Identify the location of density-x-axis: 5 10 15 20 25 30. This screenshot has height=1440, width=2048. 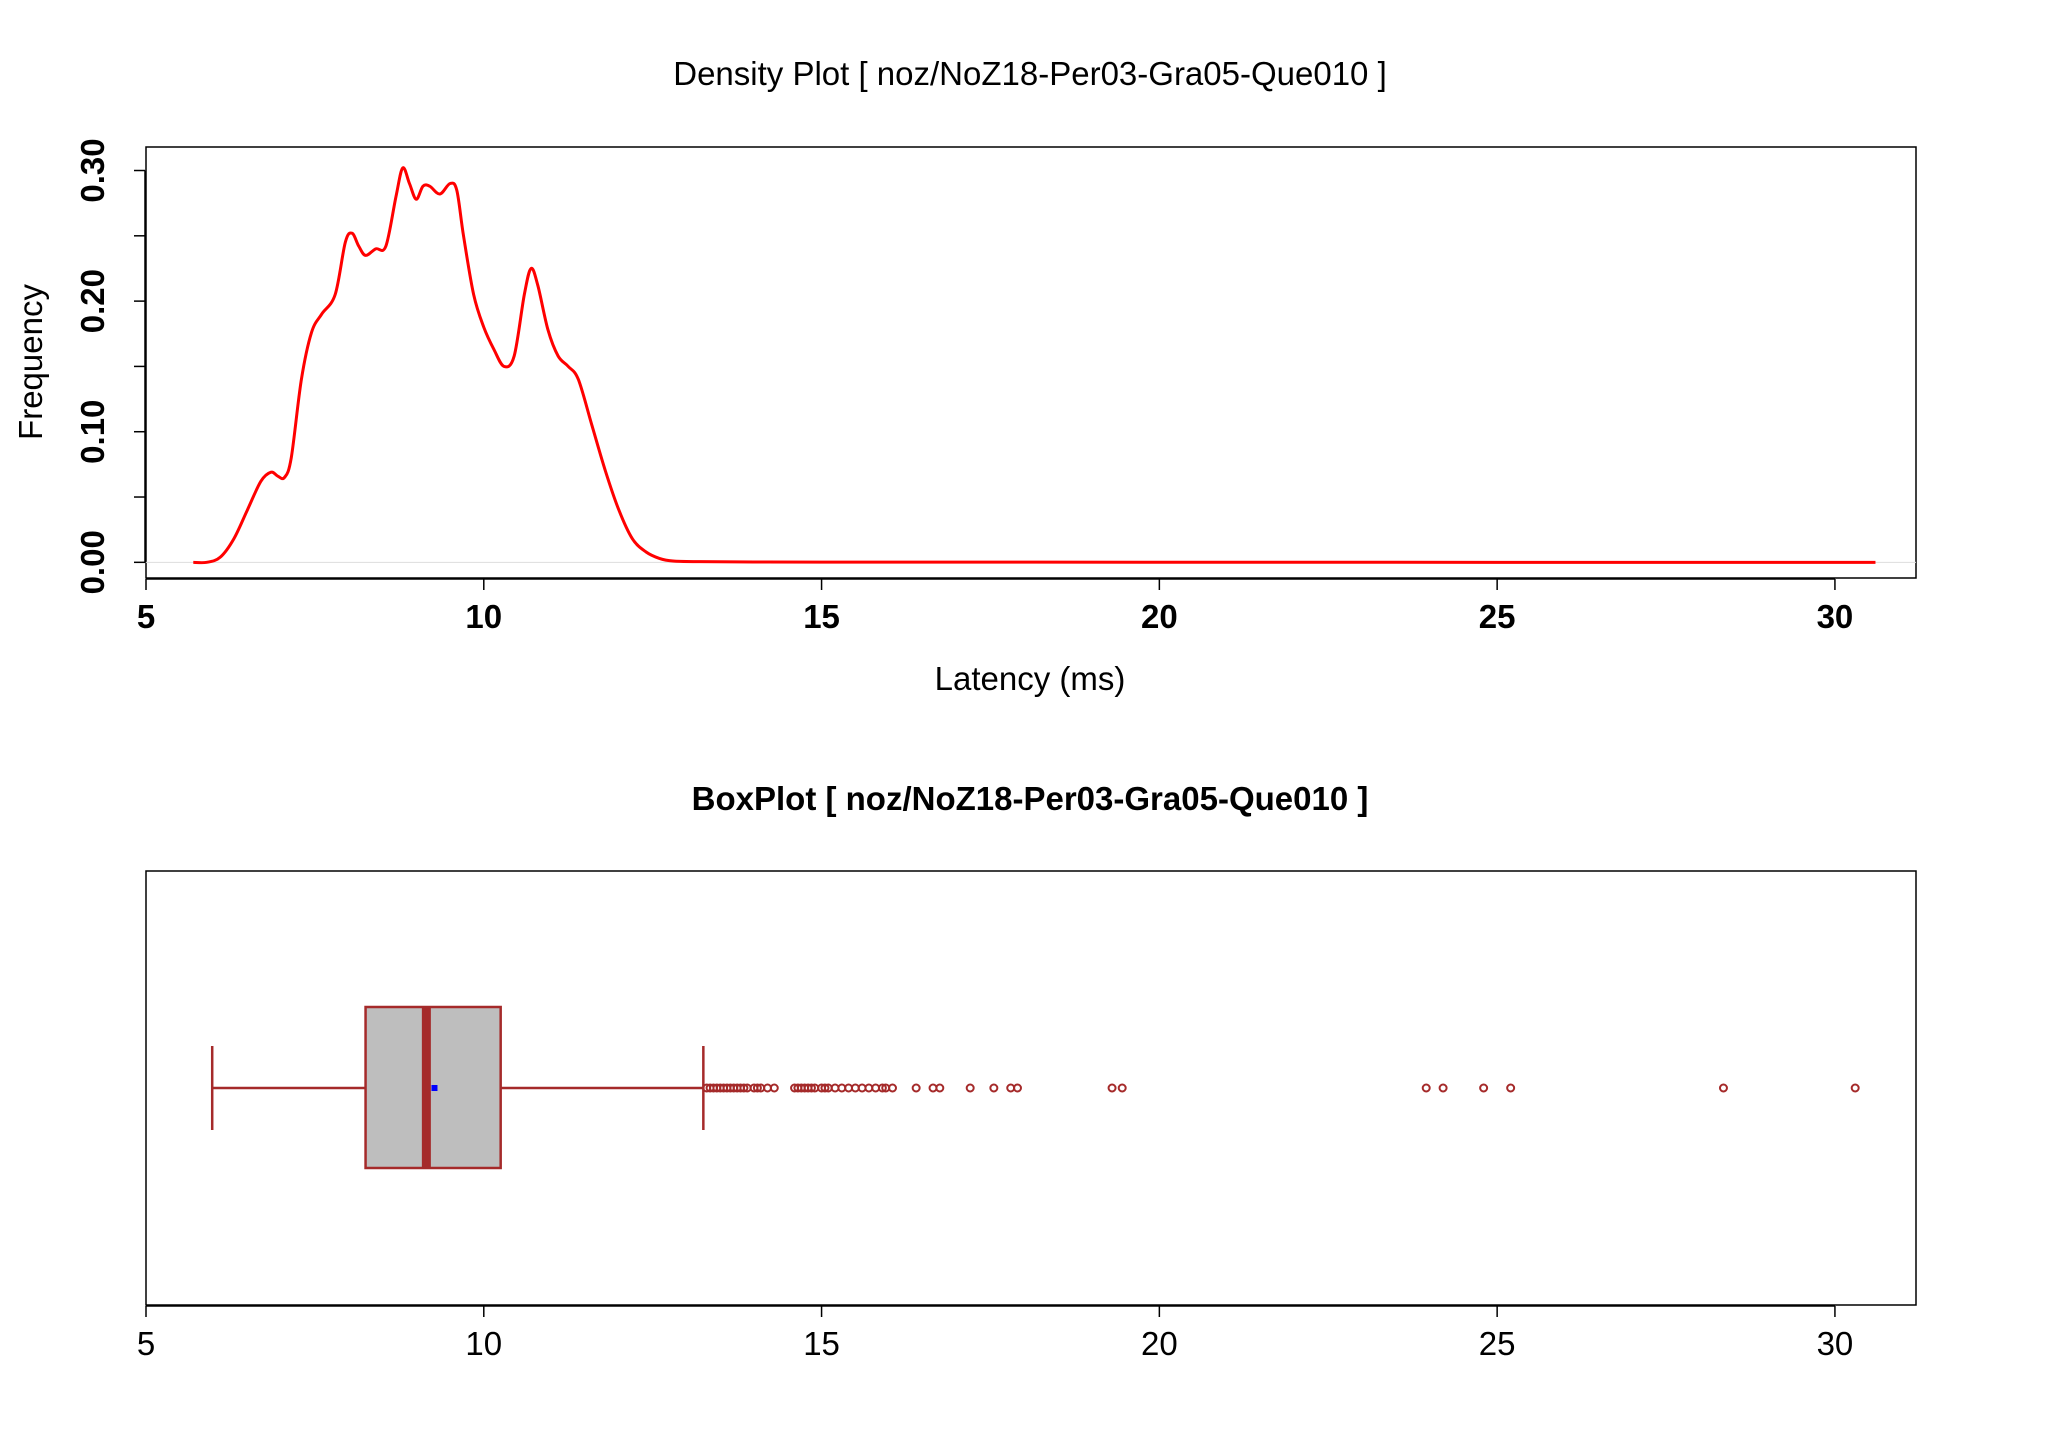
(995, 606).